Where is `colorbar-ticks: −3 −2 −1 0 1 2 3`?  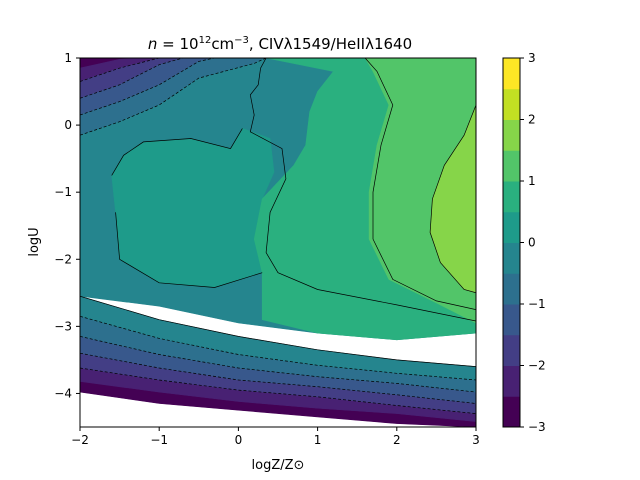
colorbar-ticks: −3 −2 −1 0 1 2 3 is located at coordinates (533, 242).